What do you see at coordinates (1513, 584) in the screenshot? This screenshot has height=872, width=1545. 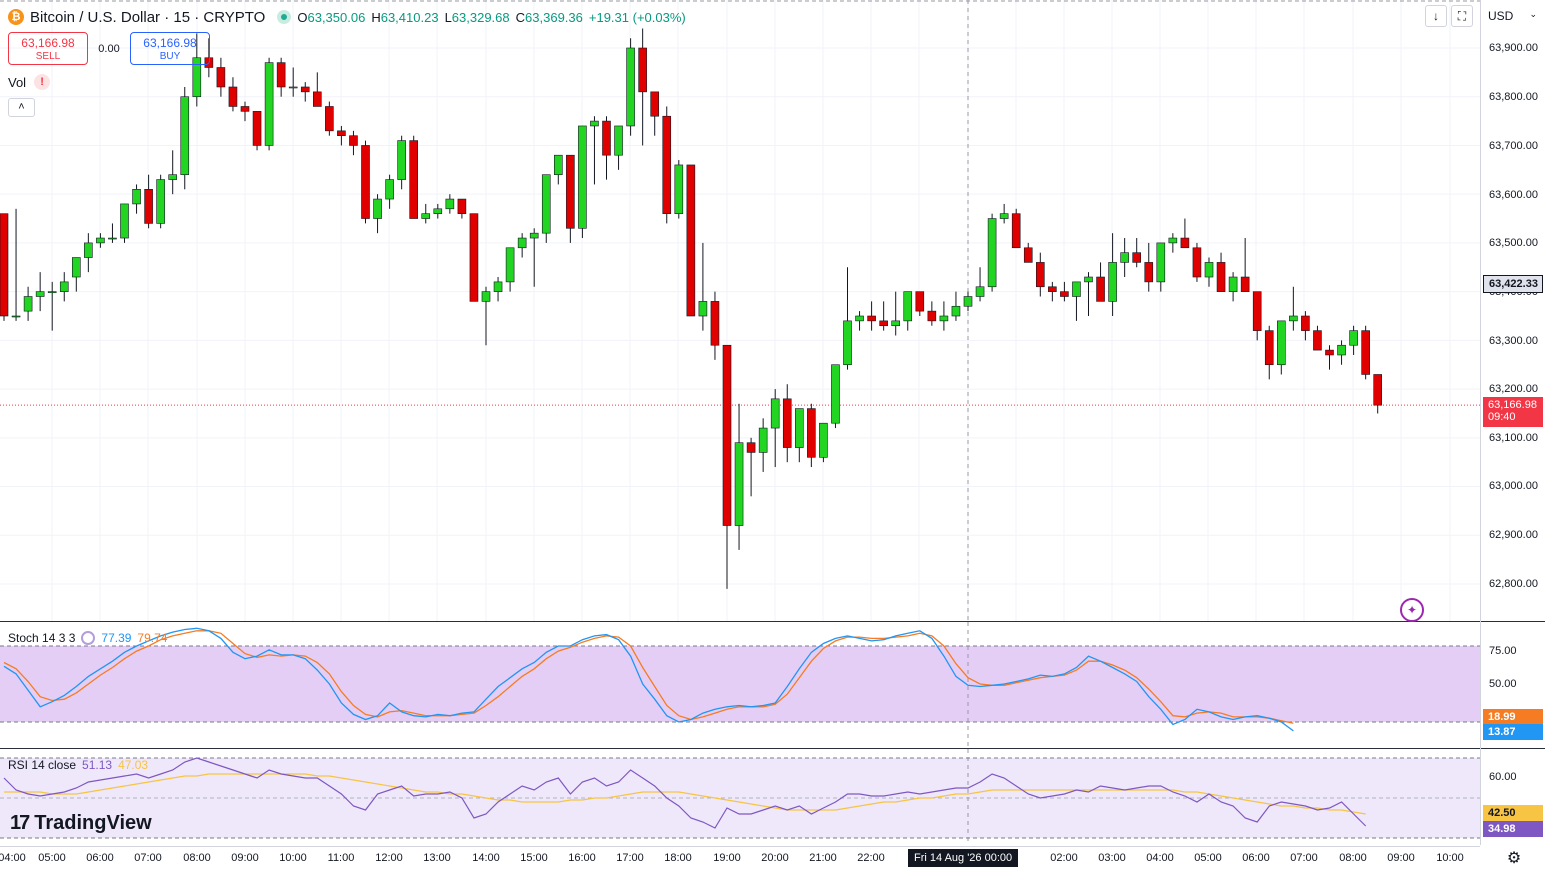 I see `price-tick: 62,800.00` at bounding box center [1513, 584].